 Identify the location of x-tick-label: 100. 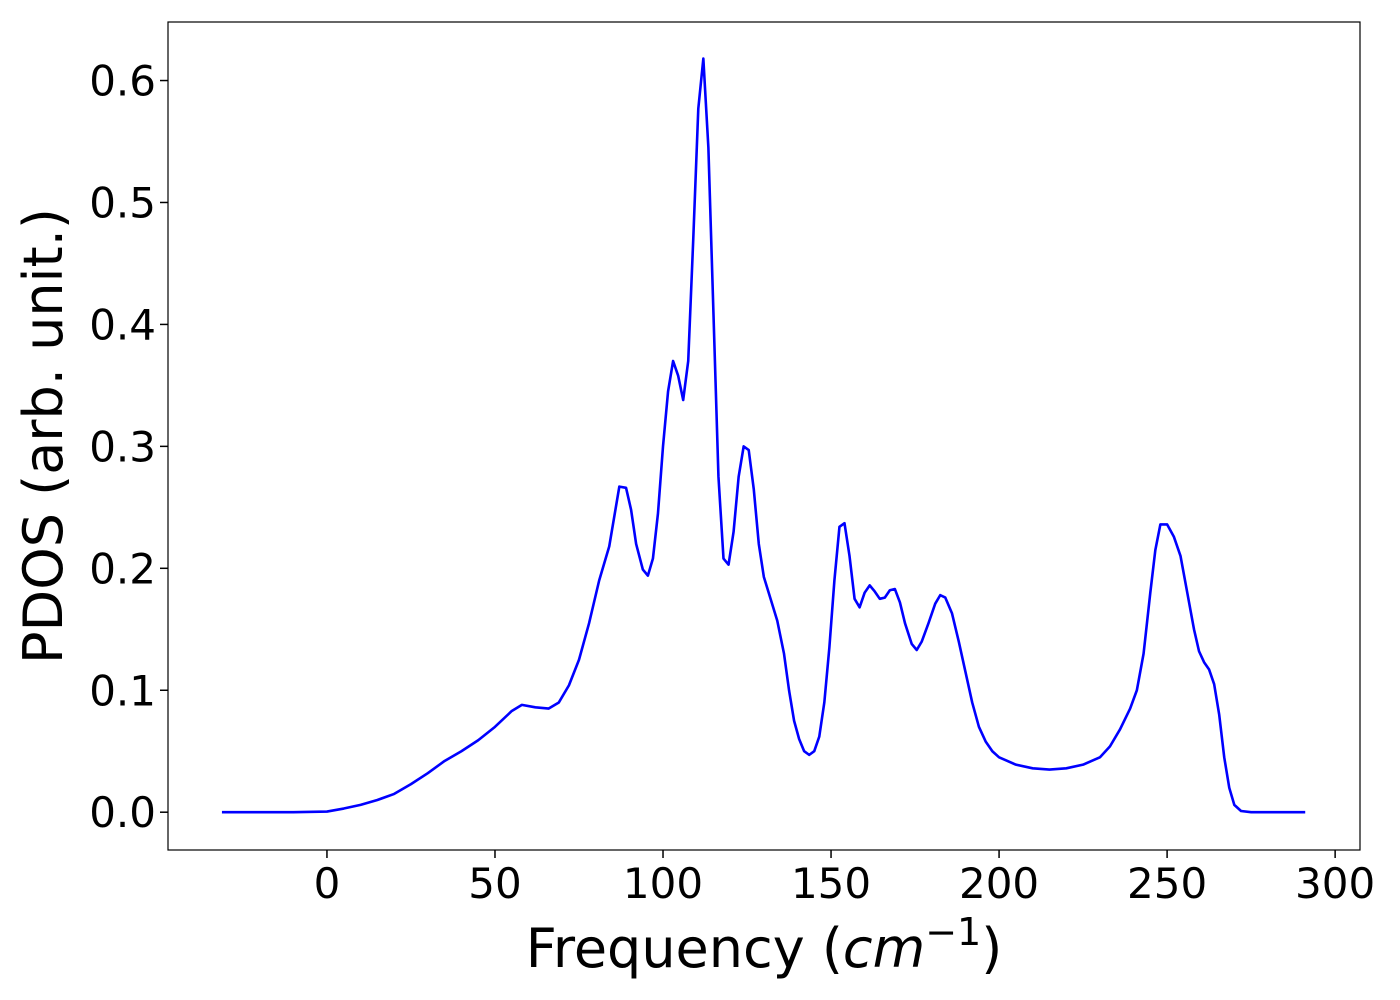
(663, 883).